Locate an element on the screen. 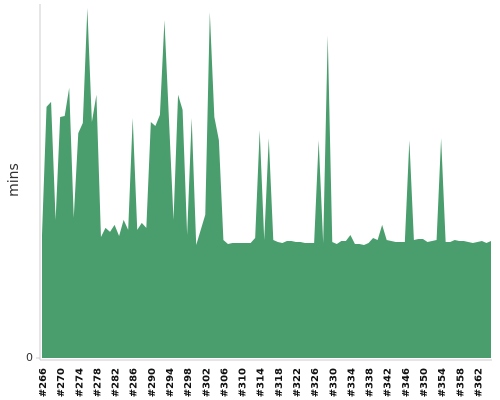 This screenshot has height=400, width=500. x-tick-label: #322 is located at coordinates (297, 382).